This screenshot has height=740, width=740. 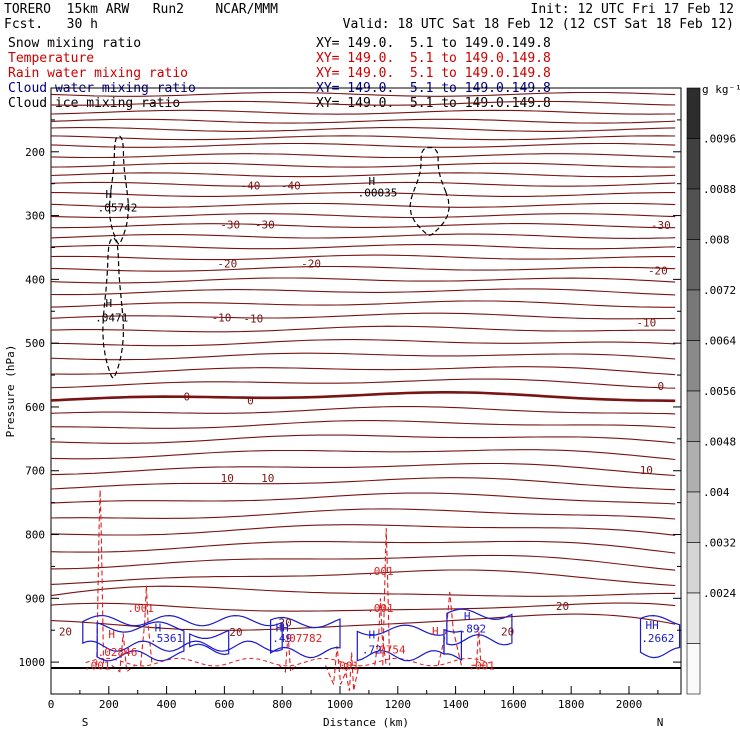 I want to click on ice-contour, so click(x=429, y=191).